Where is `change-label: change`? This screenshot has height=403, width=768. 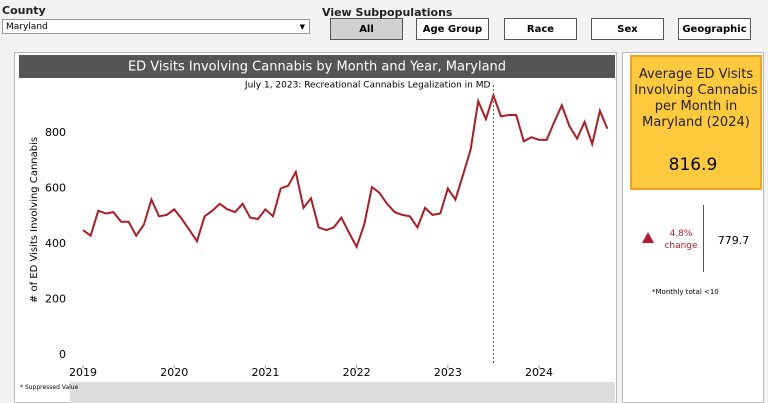 change-label: change is located at coordinates (681, 246).